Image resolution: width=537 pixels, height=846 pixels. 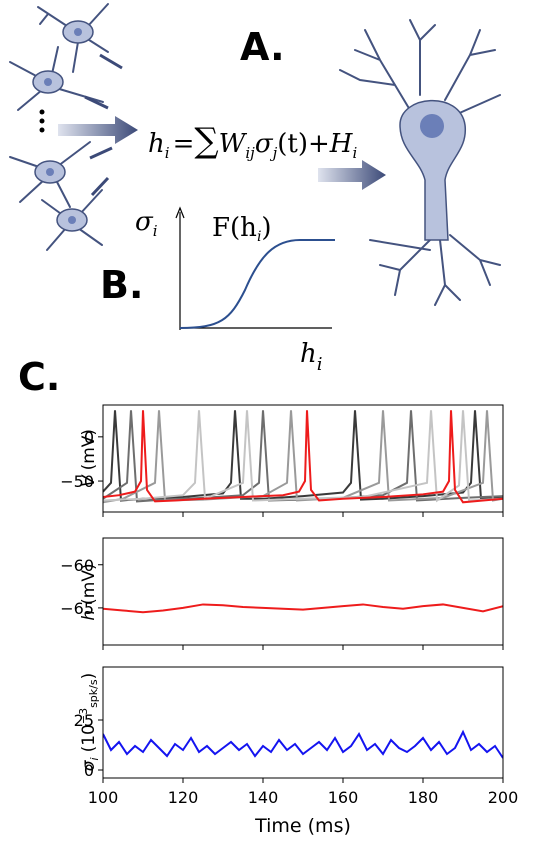 What do you see at coordinates (89, 738) in the screenshot?
I see `label-part: (10` at bounding box center [89, 738].